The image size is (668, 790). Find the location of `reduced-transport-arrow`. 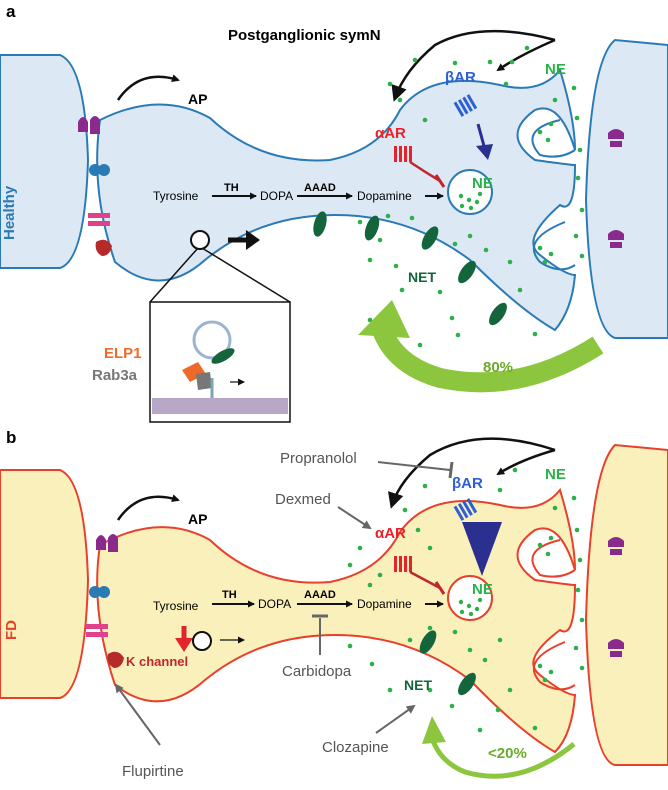

reduced-transport-arrow is located at coordinates (184, 645).